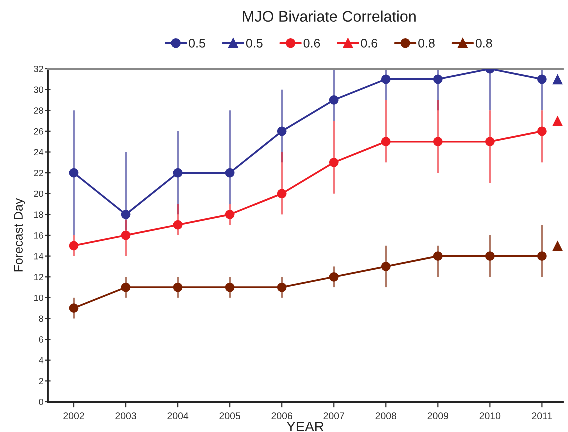 This screenshot has height=432, width=568. Describe the element at coordinates (334, 416) in the screenshot. I see `x-tick-label: 2007` at that location.